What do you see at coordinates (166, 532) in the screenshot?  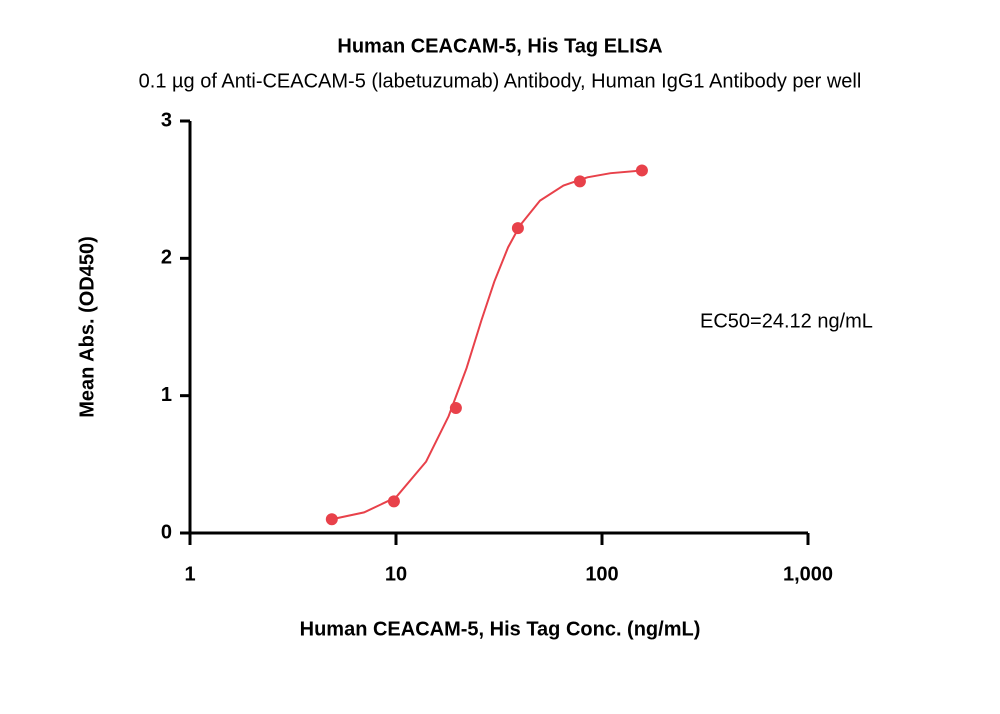 I see `y-tick-label: 0` at bounding box center [166, 532].